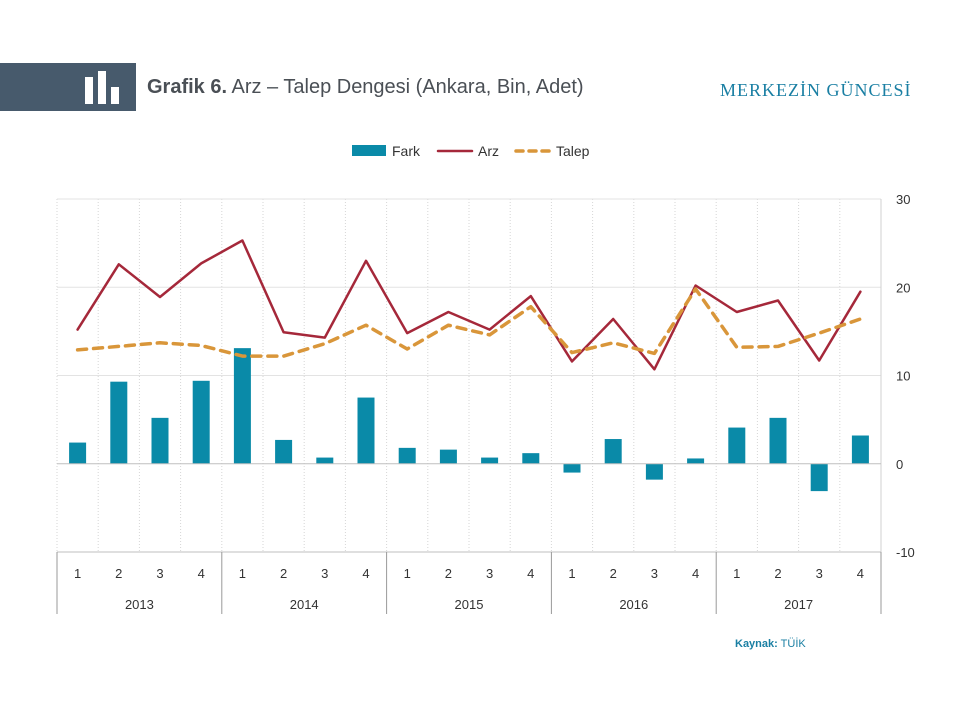  I want to click on year-label: 2016, so click(633, 604).